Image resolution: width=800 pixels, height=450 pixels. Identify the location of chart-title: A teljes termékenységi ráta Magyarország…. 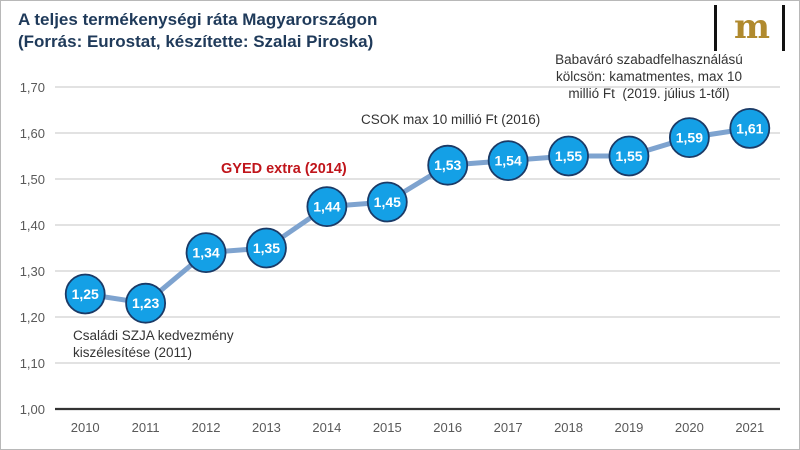
(198, 19).